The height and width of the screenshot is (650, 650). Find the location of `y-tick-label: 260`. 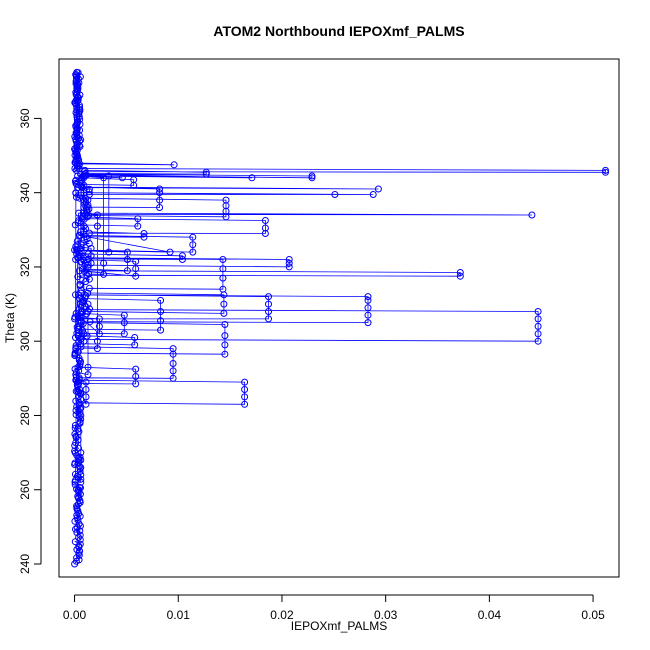

y-tick-label: 260 is located at coordinates (25, 489).